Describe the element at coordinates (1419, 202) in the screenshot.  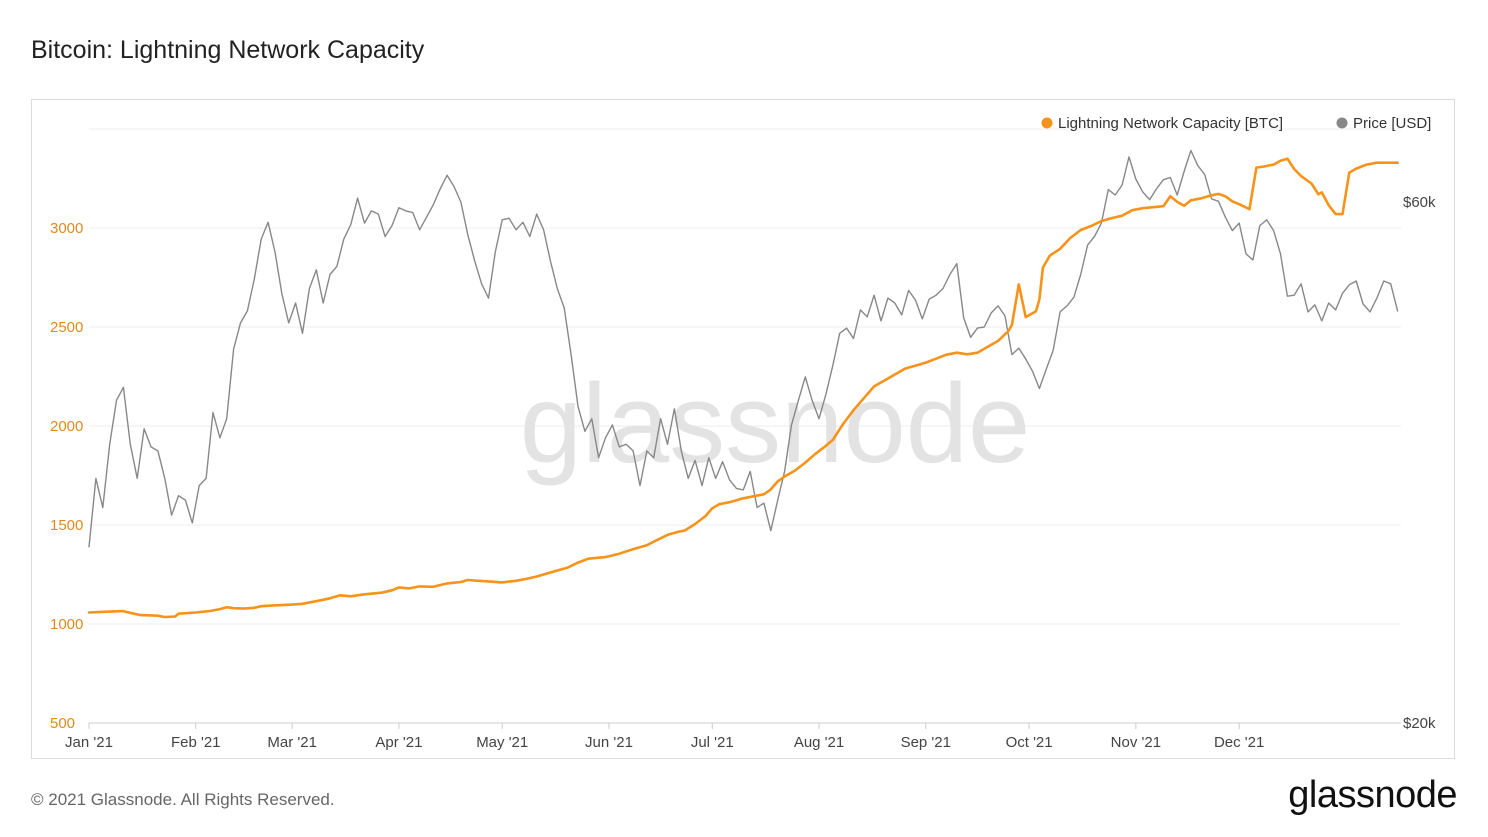
I see `y-right-tick-label: $60k` at that location.